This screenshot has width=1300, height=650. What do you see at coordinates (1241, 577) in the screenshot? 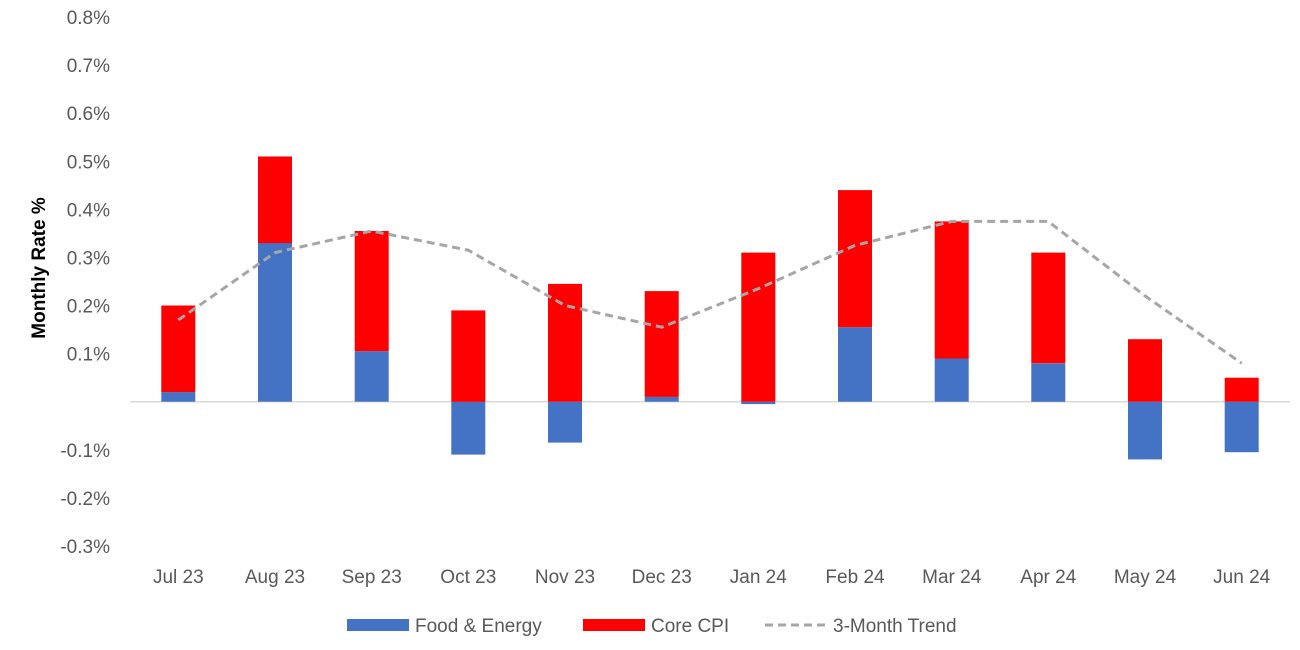
I see `x-tick-label: Jun 24` at bounding box center [1241, 577].